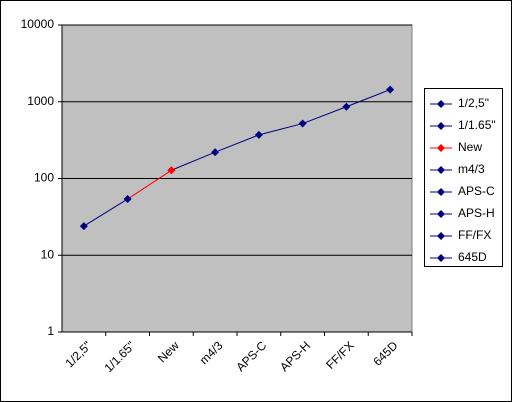 The height and width of the screenshot is (402, 512). I want to click on legend-label: m4/3, so click(471, 169).